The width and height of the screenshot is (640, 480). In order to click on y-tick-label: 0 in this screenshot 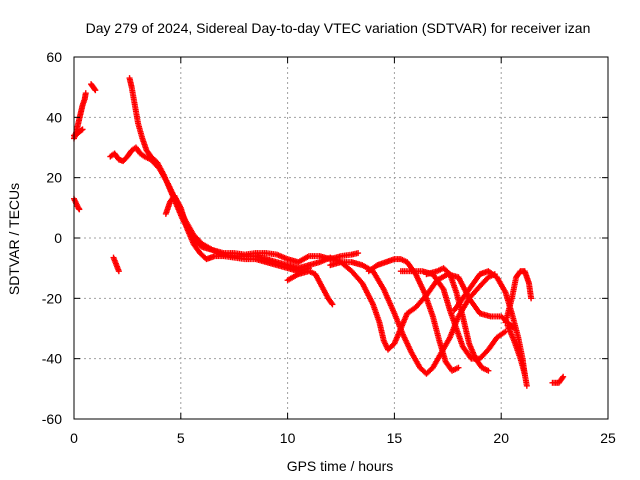, I will do `click(58, 238)`.